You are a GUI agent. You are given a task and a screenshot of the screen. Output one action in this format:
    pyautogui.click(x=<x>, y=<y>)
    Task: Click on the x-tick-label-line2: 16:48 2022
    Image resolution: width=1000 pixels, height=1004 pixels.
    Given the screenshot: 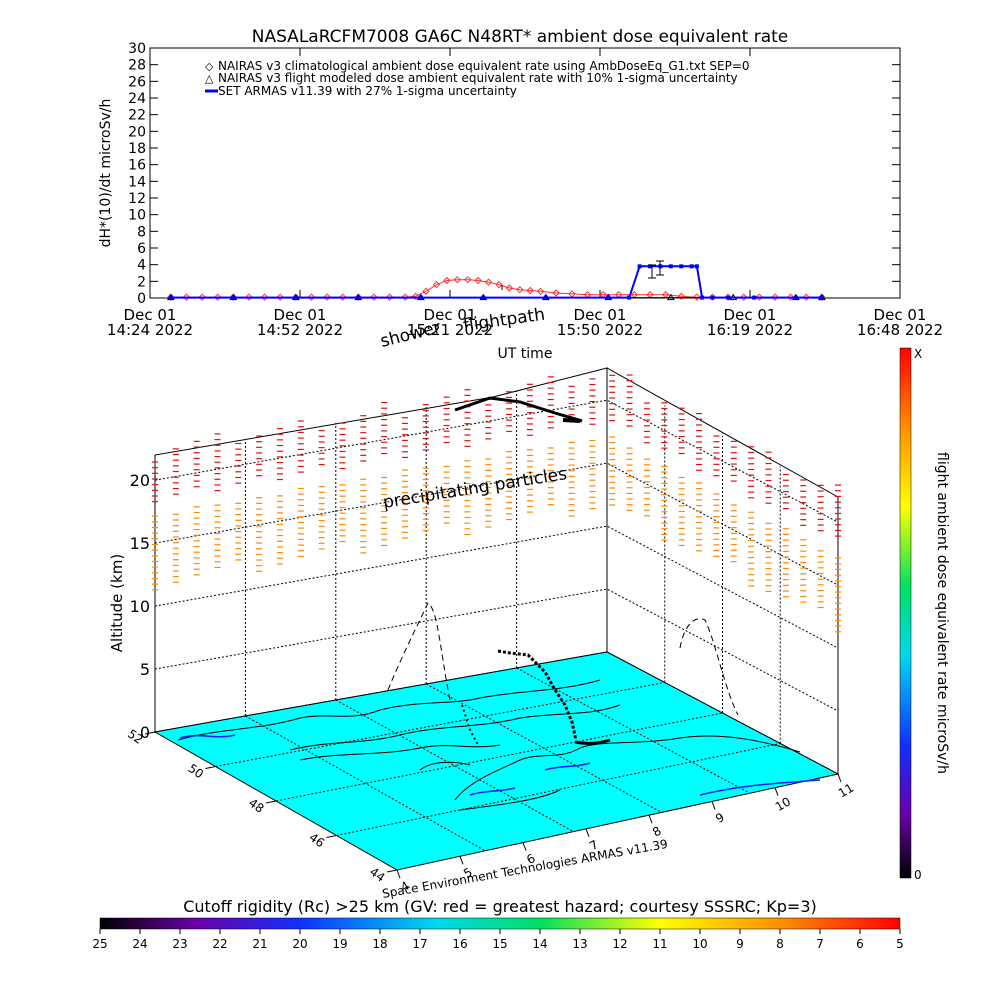 What is the action you would take?
    pyautogui.click(x=900, y=330)
    